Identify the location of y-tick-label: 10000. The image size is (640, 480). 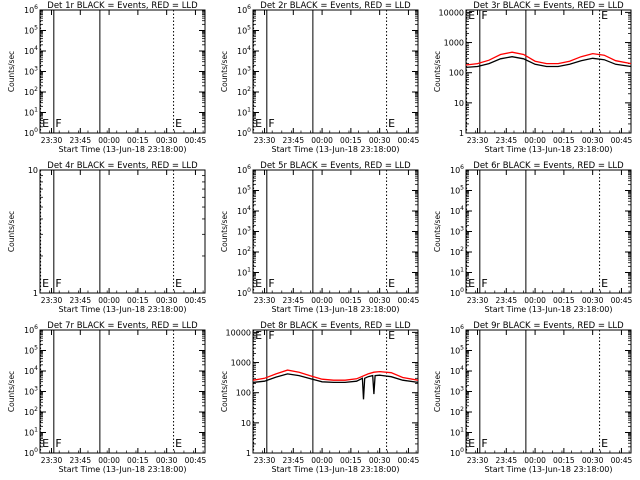
(238, 332).